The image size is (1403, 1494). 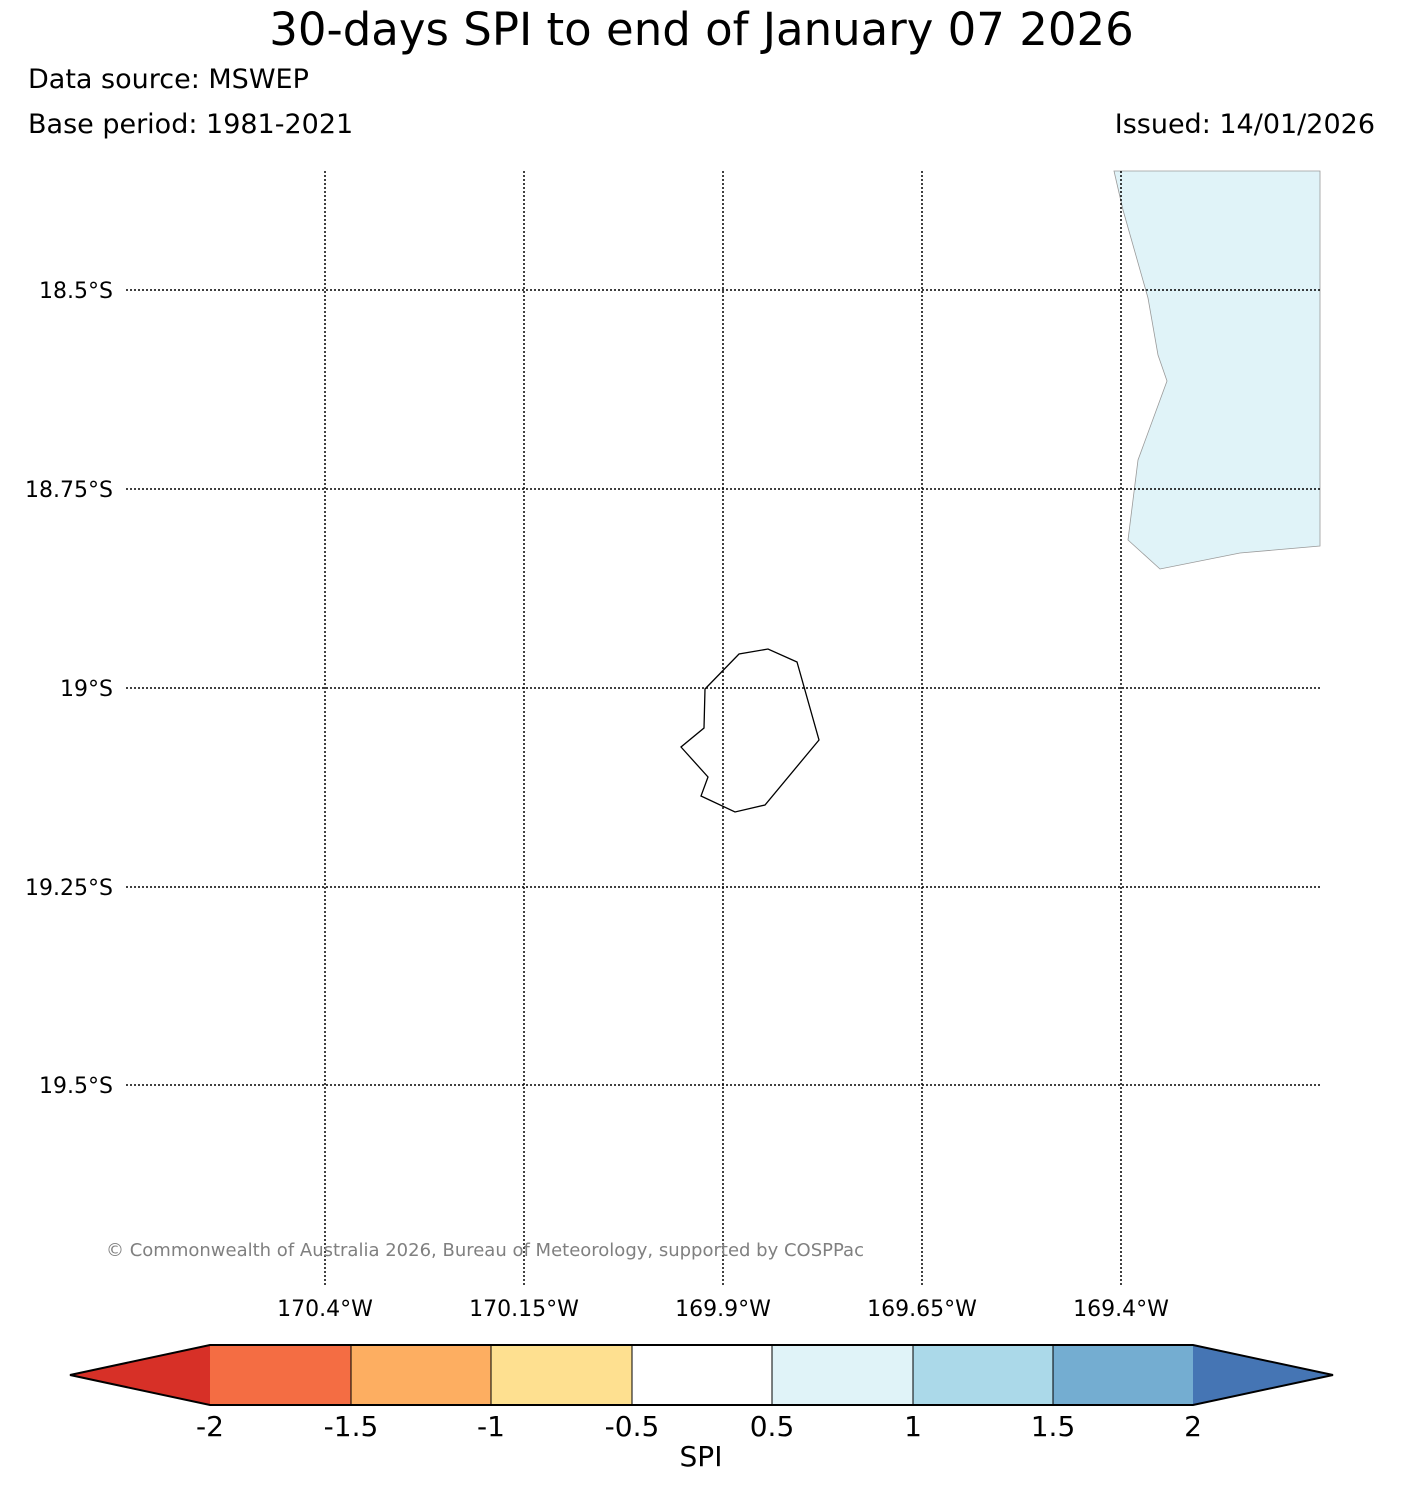 I want to click on colorbar-tick-0-5: 0.5, so click(x=772, y=1426).